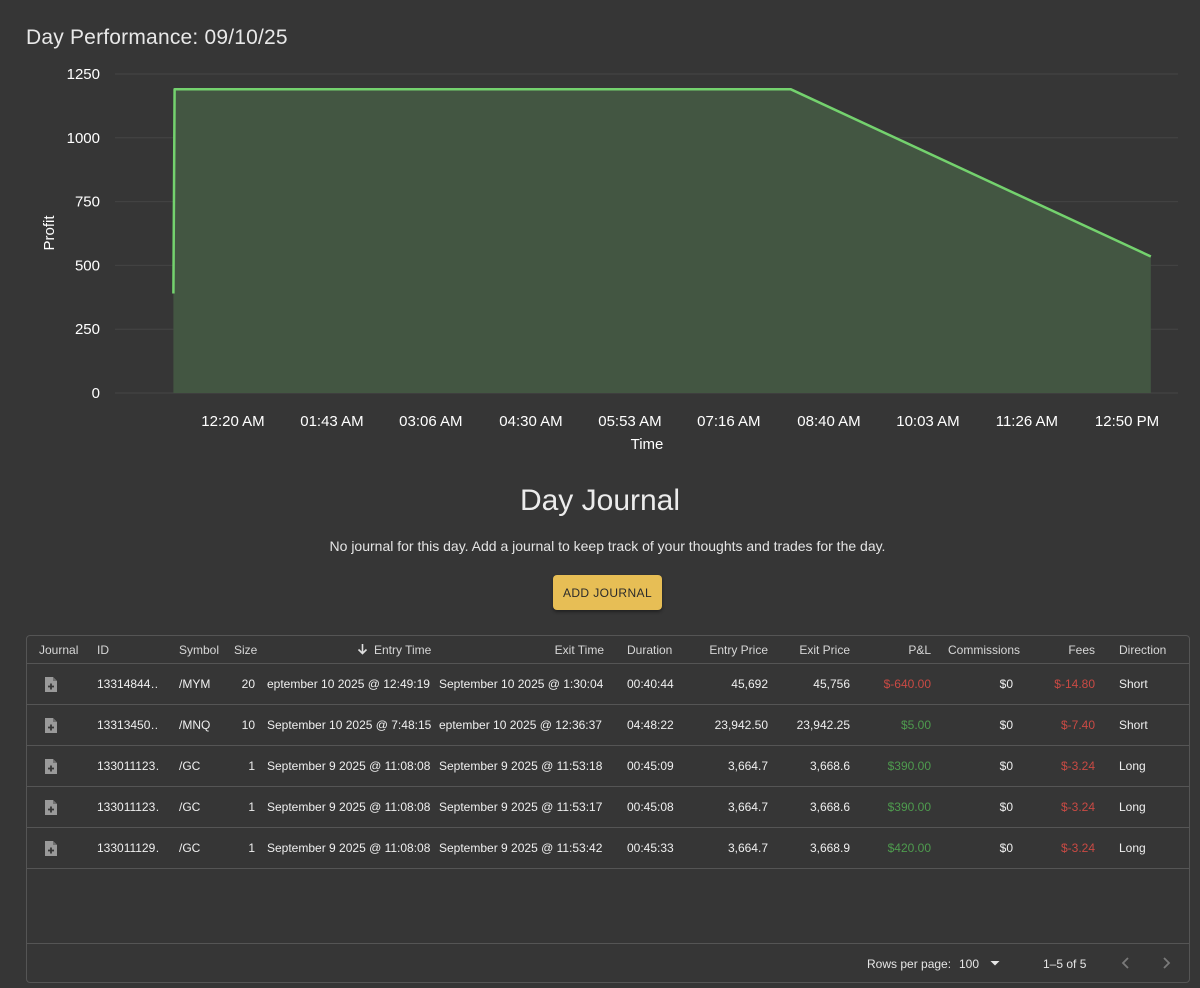 The height and width of the screenshot is (988, 1200). What do you see at coordinates (579, 650) in the screenshot?
I see `col-header-exit-time: Exit Time` at bounding box center [579, 650].